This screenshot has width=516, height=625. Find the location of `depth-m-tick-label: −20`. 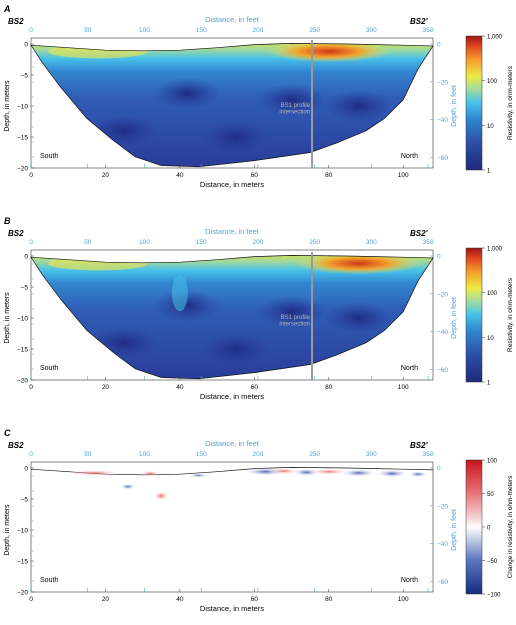

depth-m-tick-label: −20 is located at coordinates (22, 381).